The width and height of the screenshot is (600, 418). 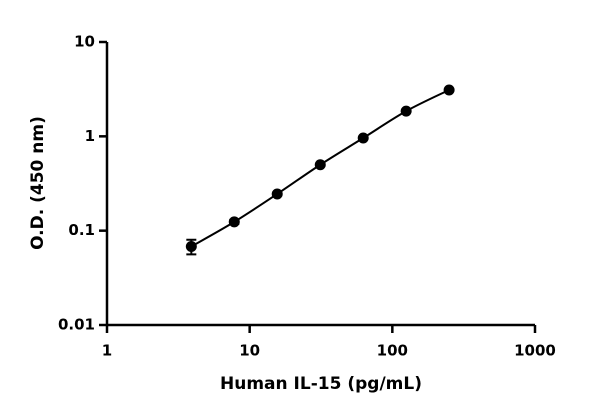 I want to click on x-tick-label: 100, so click(x=392, y=351).